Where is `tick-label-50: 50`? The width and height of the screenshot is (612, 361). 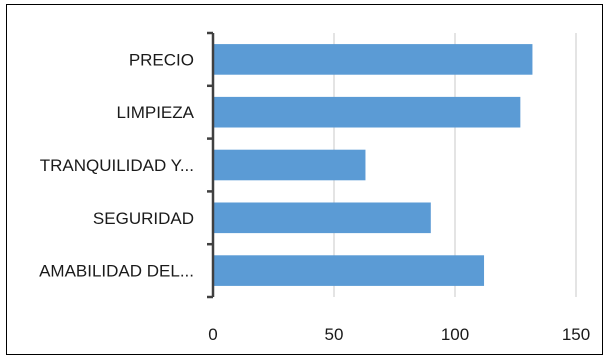 tick-label-50: 50 is located at coordinates (334, 334).